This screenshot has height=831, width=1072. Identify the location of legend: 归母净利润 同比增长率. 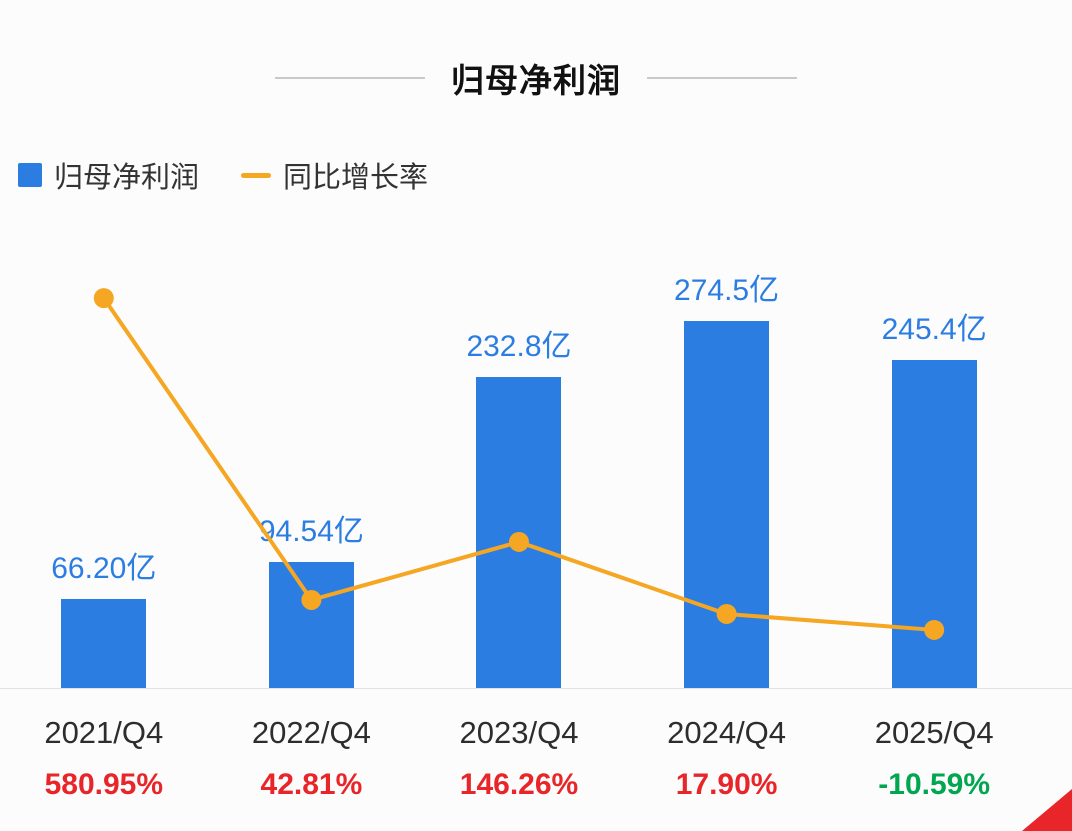
(545, 175).